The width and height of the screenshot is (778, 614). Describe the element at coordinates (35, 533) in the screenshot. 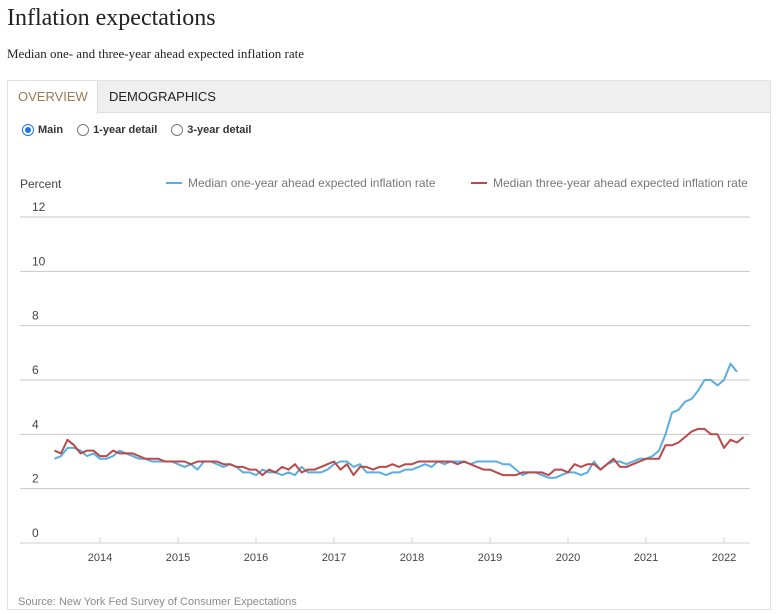

I see `y-tick-label: 0` at that location.